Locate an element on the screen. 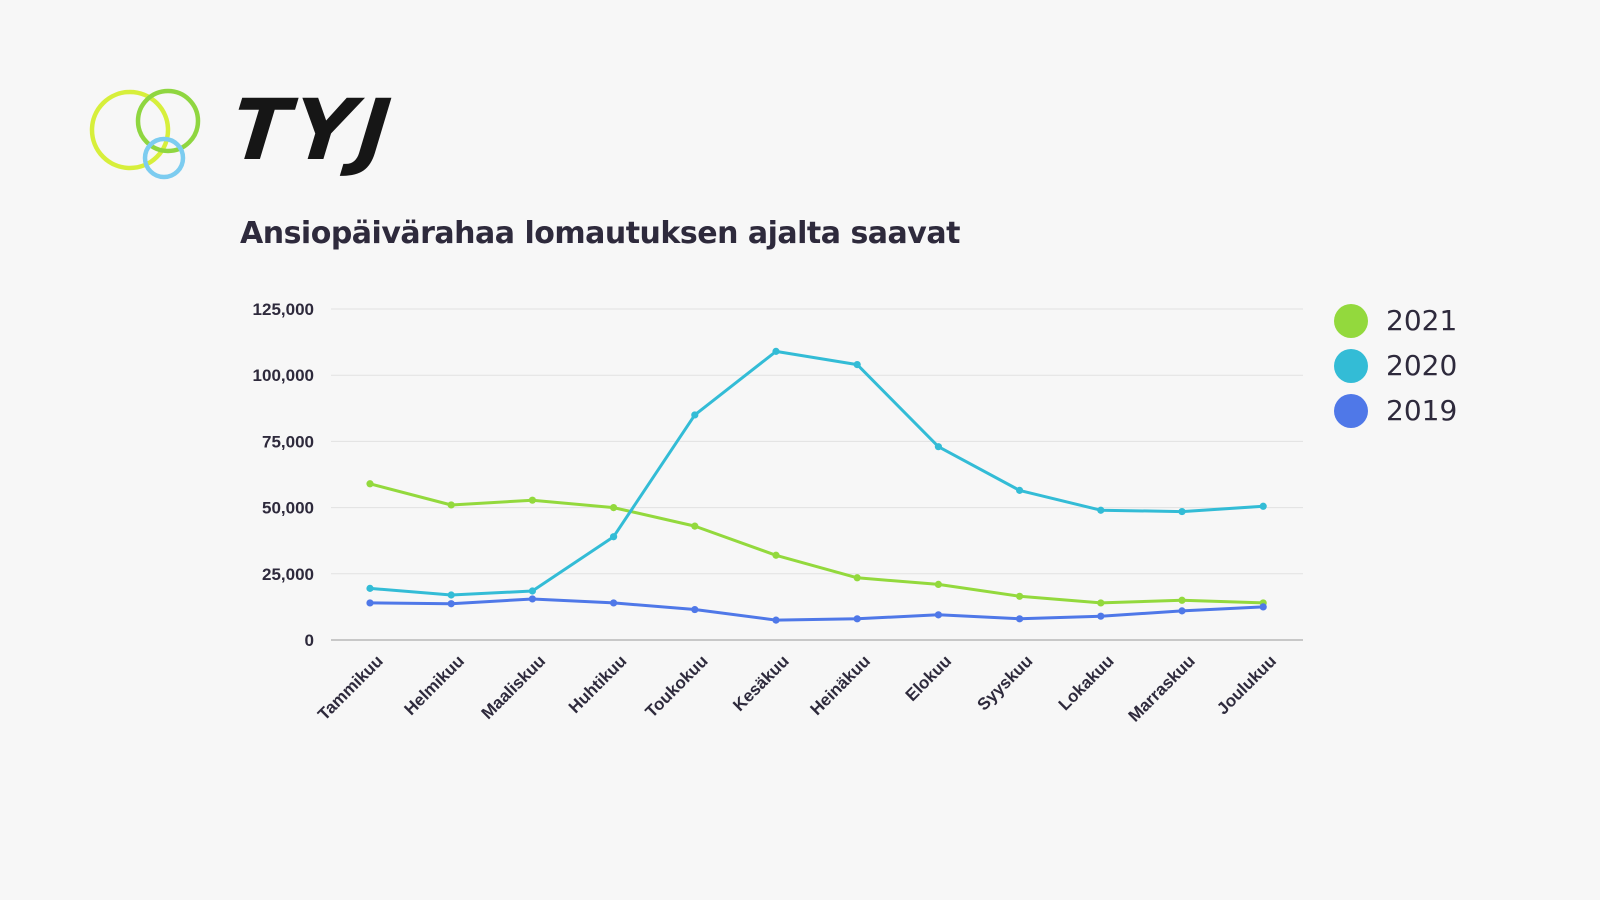  series-2019 is located at coordinates (816, 609).